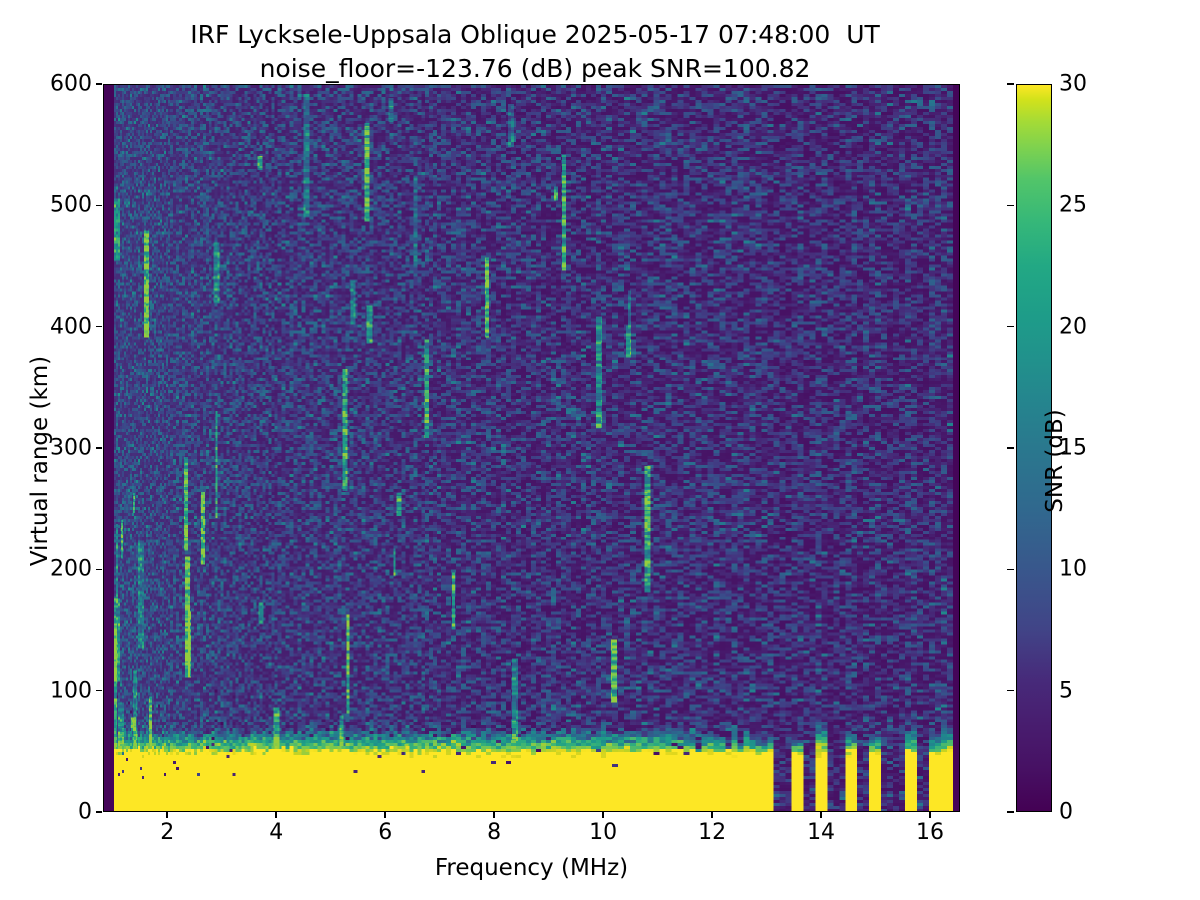  I want to click on y-tick-label: 0, so click(85, 812).